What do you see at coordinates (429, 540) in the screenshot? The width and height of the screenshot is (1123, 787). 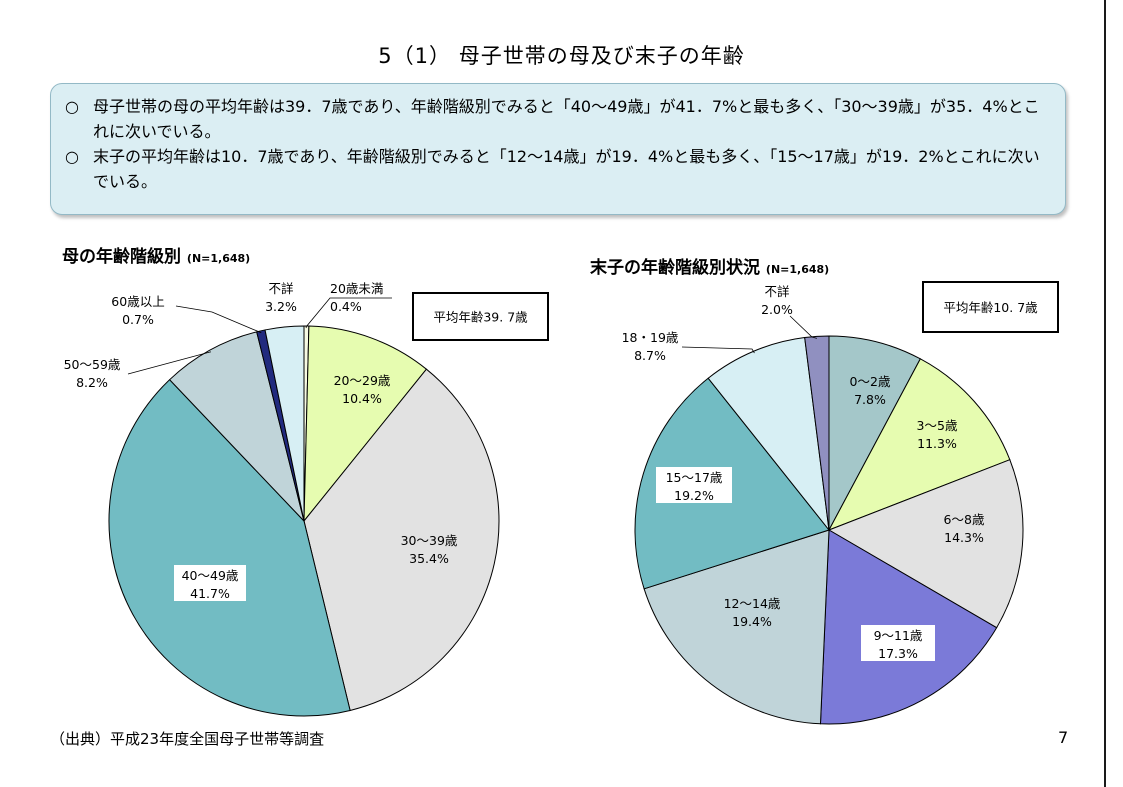 I see `slice-category-label: 30〜39歳` at bounding box center [429, 540].